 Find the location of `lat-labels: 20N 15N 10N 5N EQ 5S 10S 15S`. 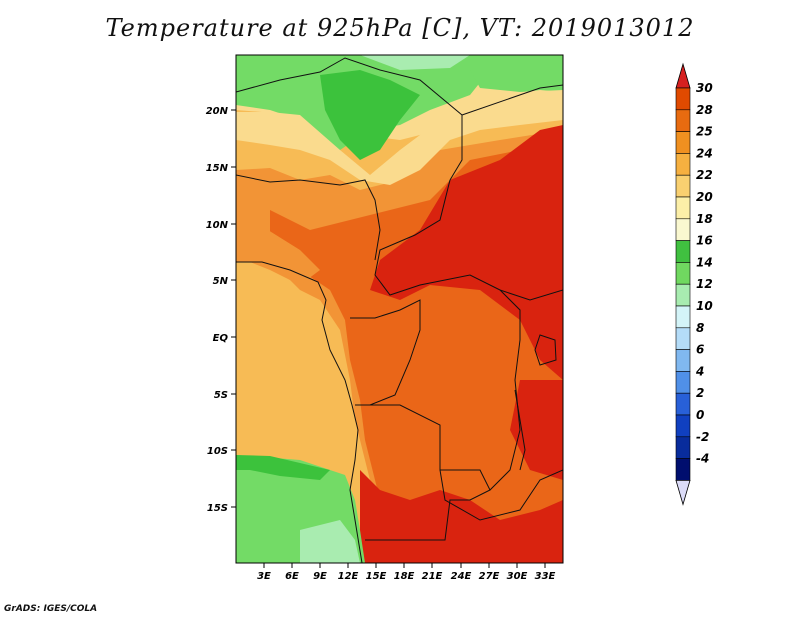

lat-labels: 20N 15N 10N 5N EQ 5S 10S 15S is located at coordinates (217, 310).